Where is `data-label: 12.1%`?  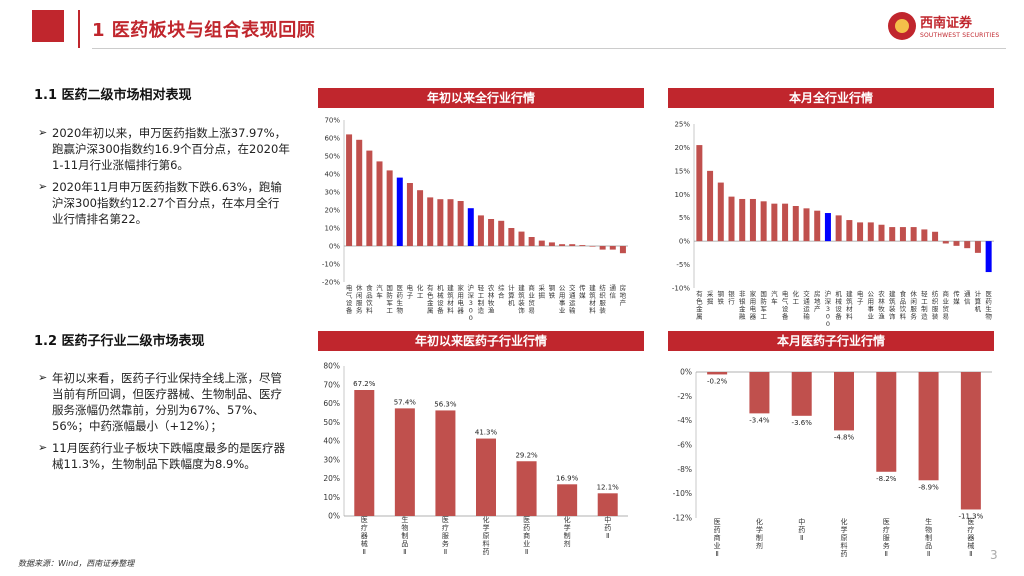
data-label: 12.1% is located at coordinates (608, 487).